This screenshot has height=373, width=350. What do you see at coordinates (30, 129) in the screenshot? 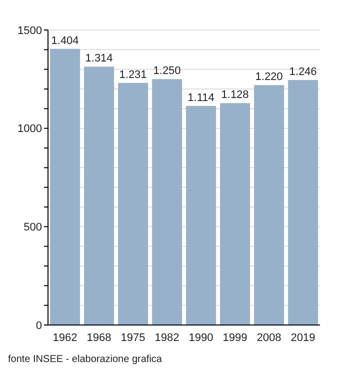
I see `y-tick-label: 1000` at bounding box center [30, 129].